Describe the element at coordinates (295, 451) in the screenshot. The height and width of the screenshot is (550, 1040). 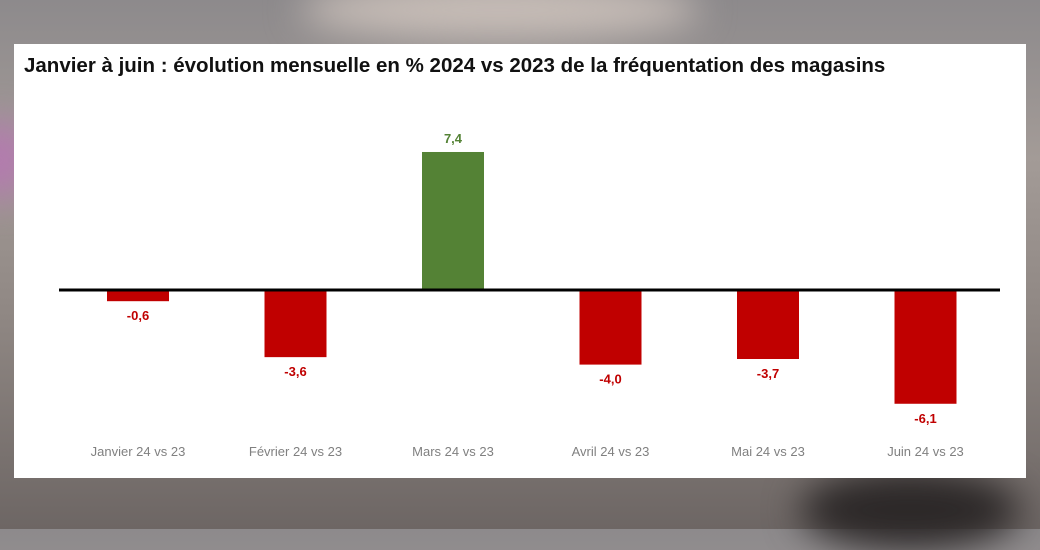
I see `category-label-2: Février 24 vs 23` at that location.